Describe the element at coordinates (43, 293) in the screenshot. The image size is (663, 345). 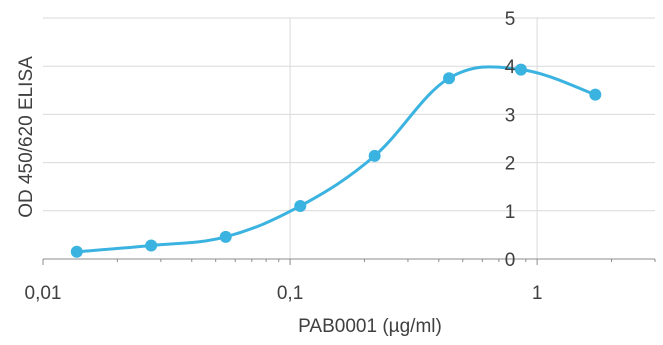
I see `x-tick-label: 0,01` at that location.